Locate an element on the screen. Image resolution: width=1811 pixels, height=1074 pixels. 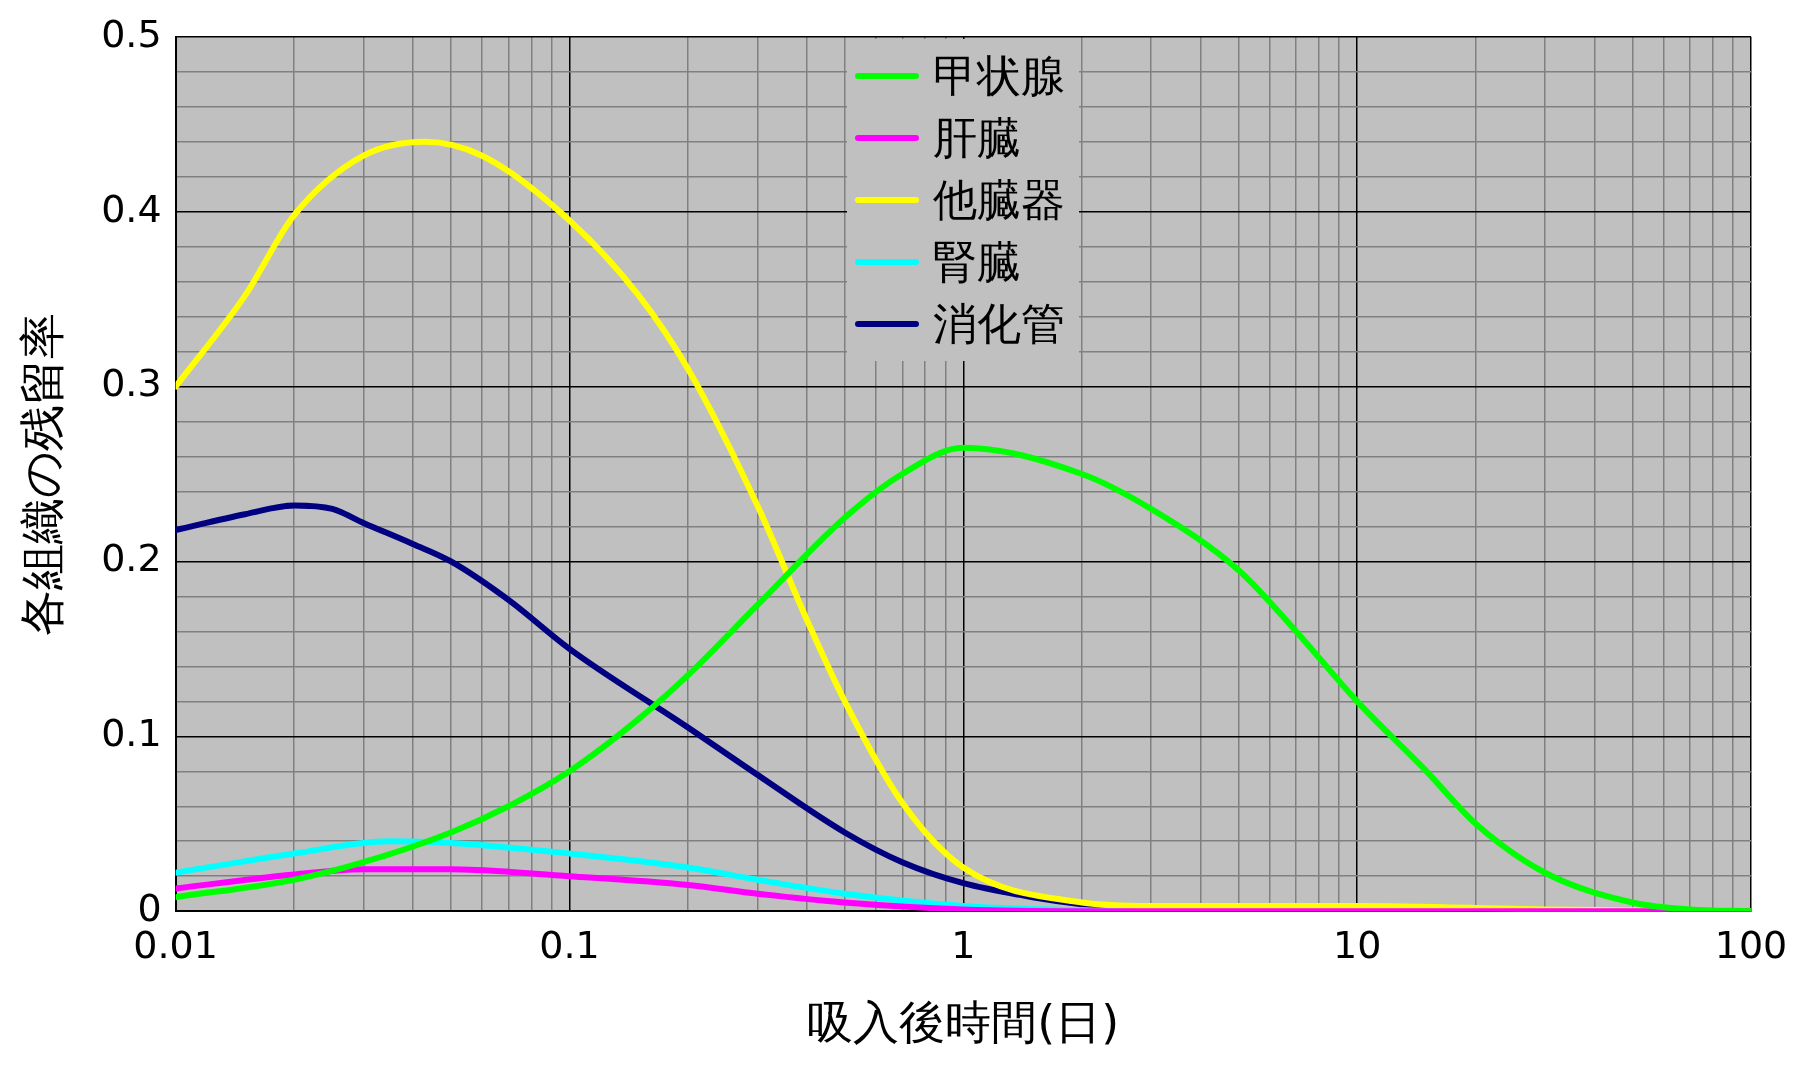
legend-label: 腎臓 is located at coordinates (977, 261).